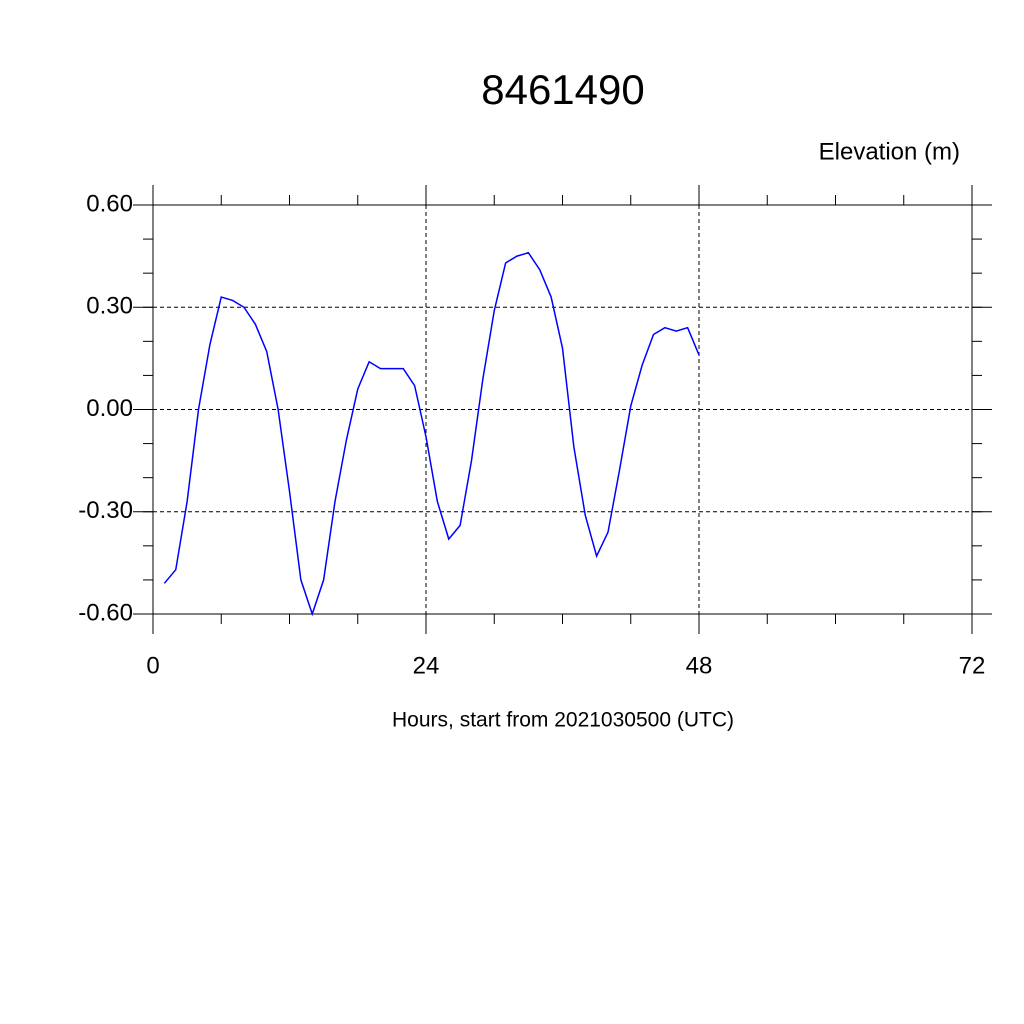 The width and height of the screenshot is (1024, 1024). I want to click on x-tick-label: 72, so click(972, 665).